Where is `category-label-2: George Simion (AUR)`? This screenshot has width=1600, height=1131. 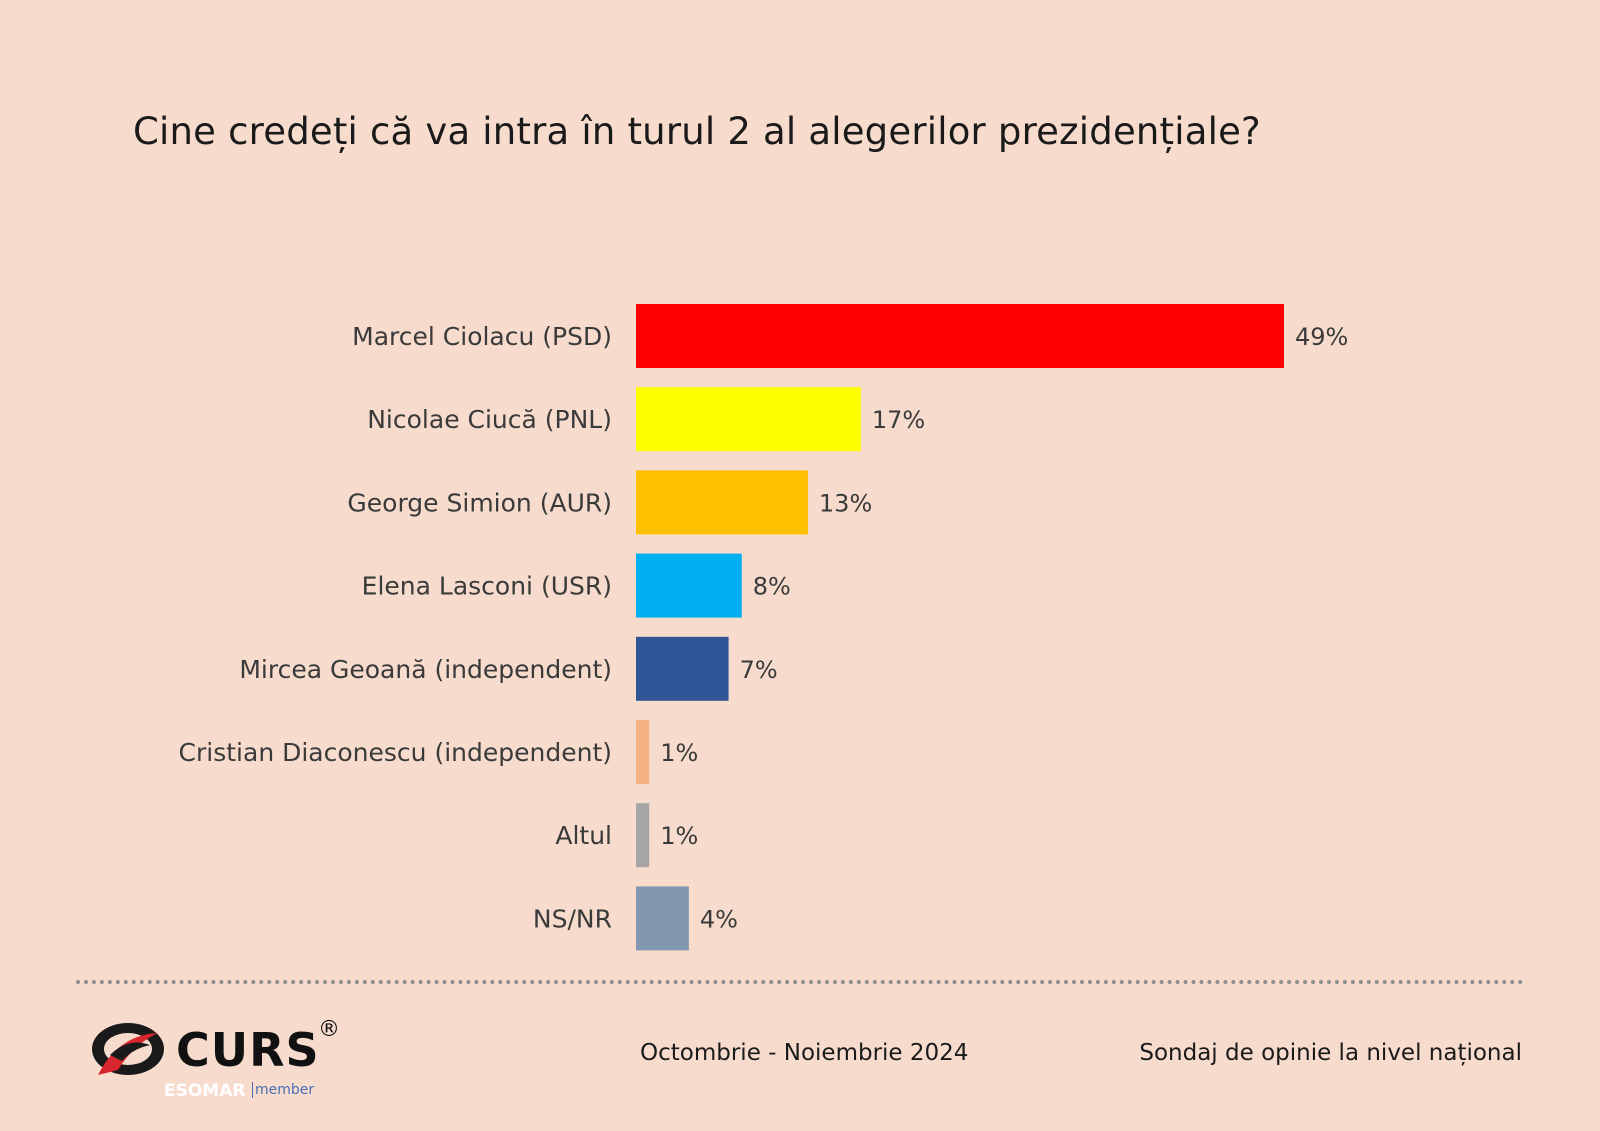
category-label-2: George Simion (AUR) is located at coordinates (479, 502).